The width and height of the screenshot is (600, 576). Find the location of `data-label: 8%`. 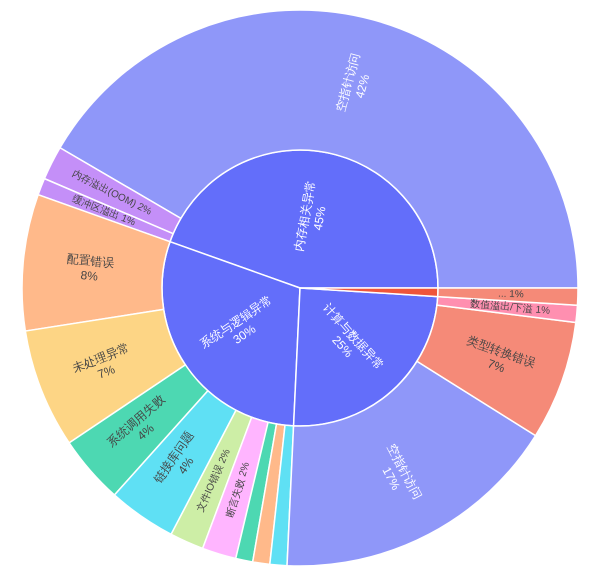

data-label: 8% is located at coordinates (89, 276).